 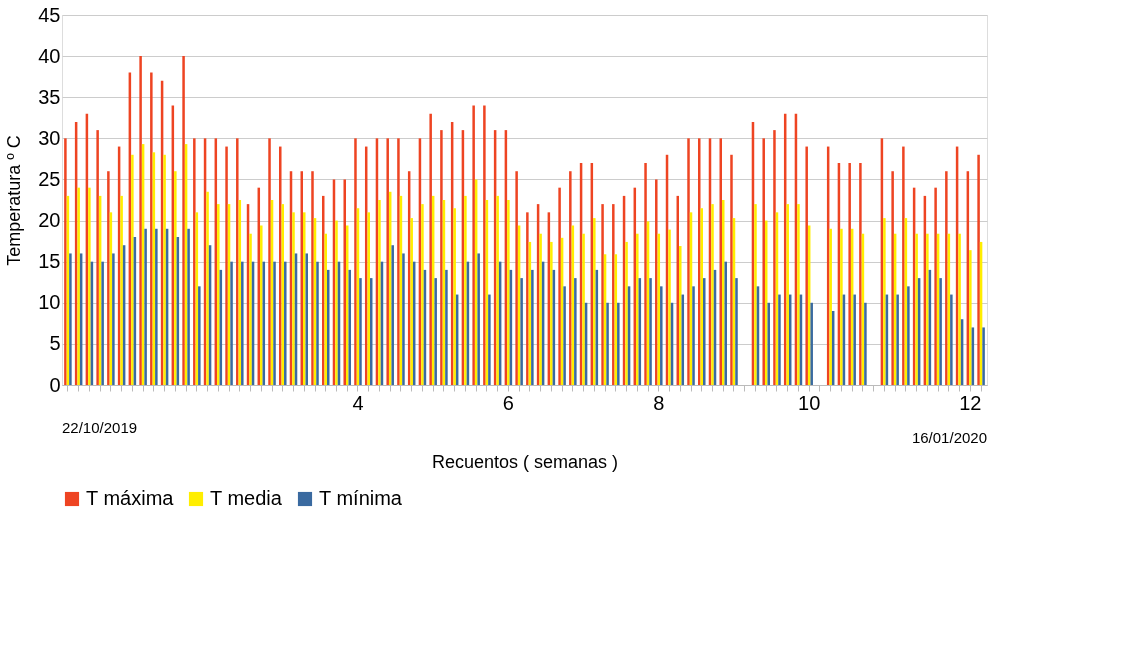 What do you see at coordinates (49, 137) in the screenshot?
I see `y-tick-label: 30` at bounding box center [49, 137].